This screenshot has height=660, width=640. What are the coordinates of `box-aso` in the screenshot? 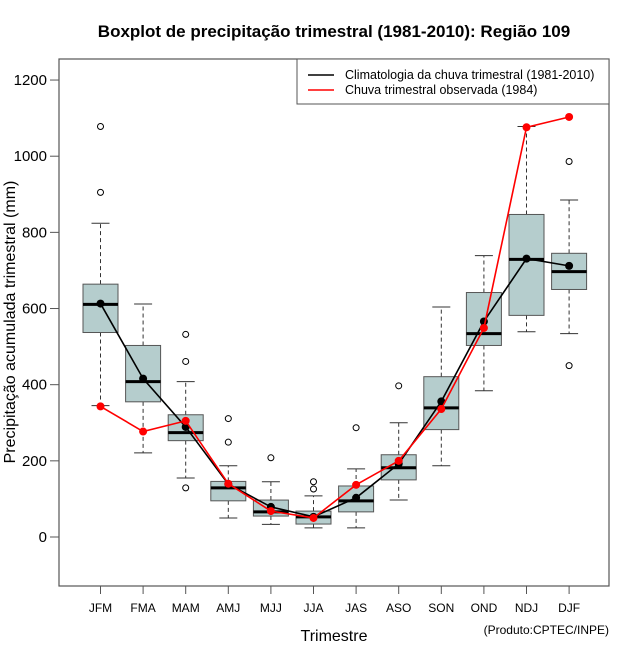 It's located at (398, 441).